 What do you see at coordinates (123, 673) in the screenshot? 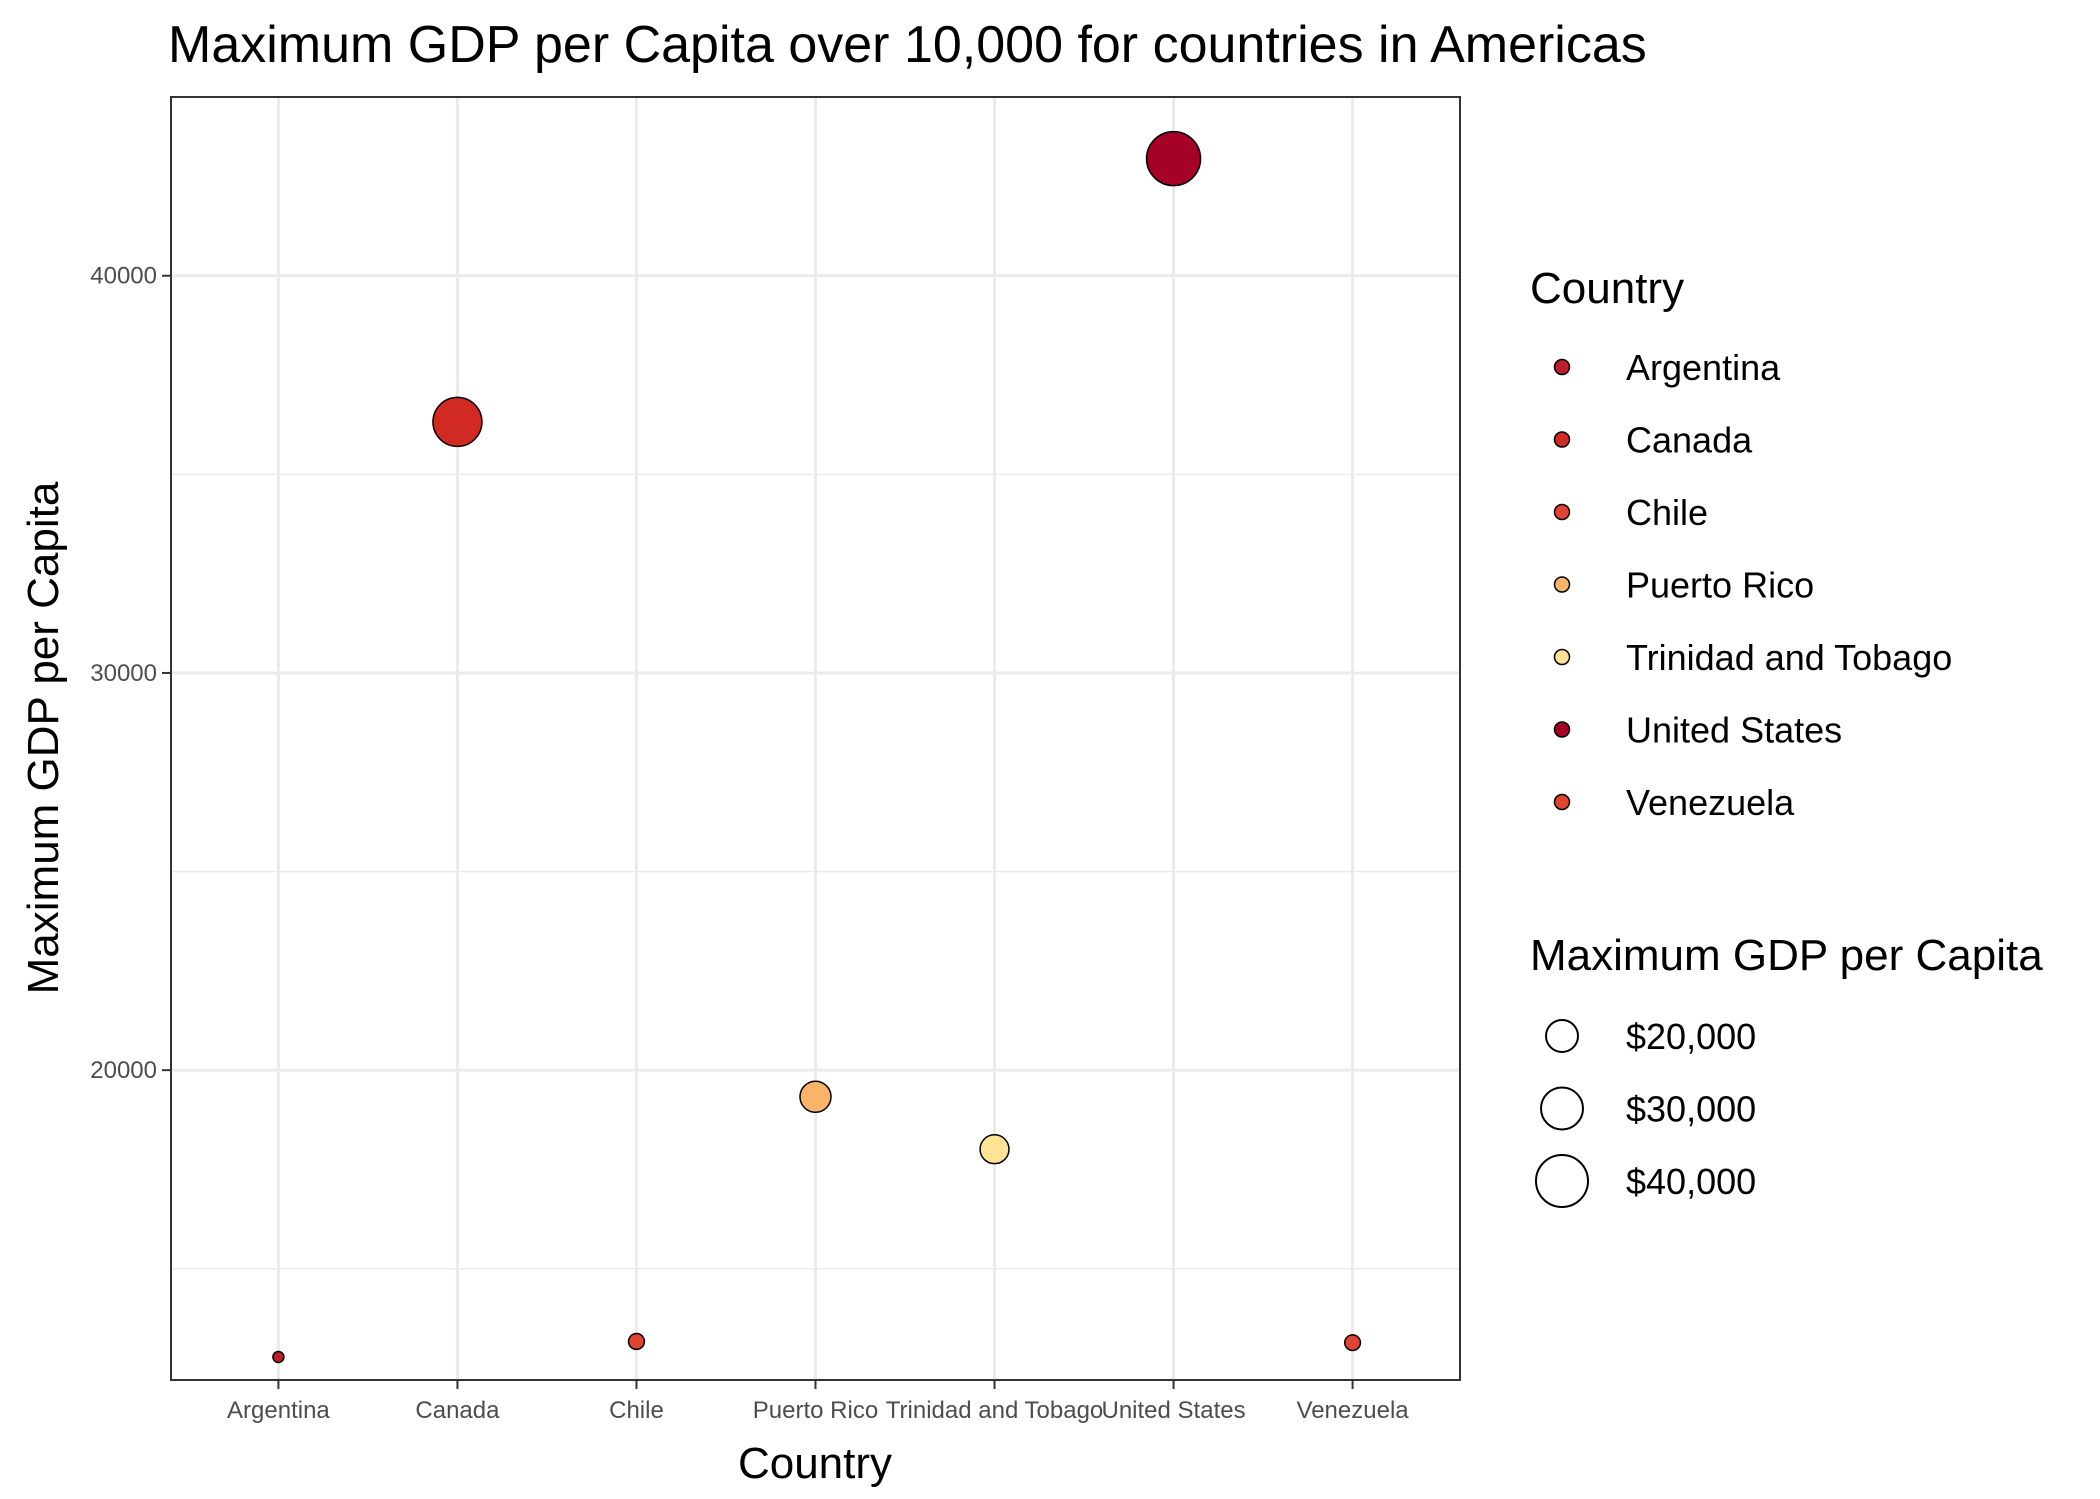
I see `y-tick-label: 30000` at bounding box center [123, 673].